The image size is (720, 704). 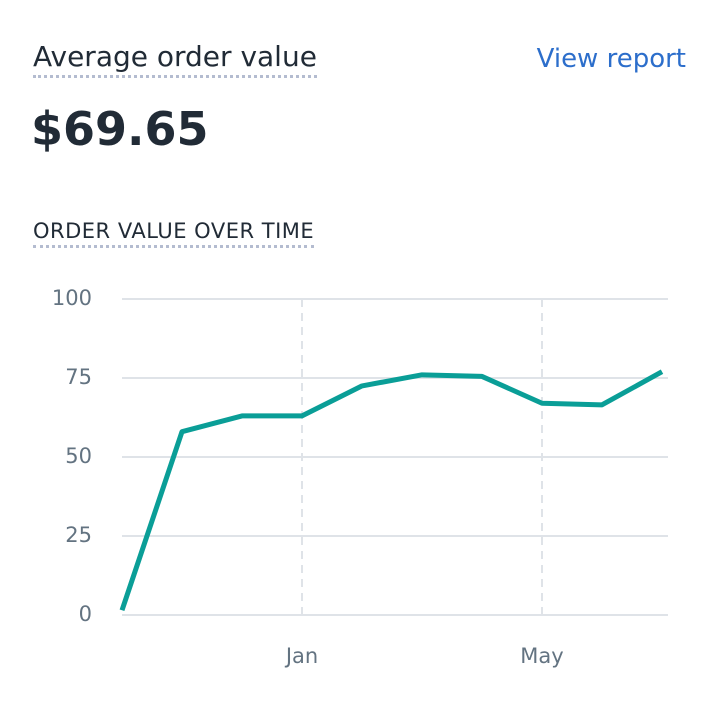 I want to click on metric-value: $69.65, so click(x=120, y=129).